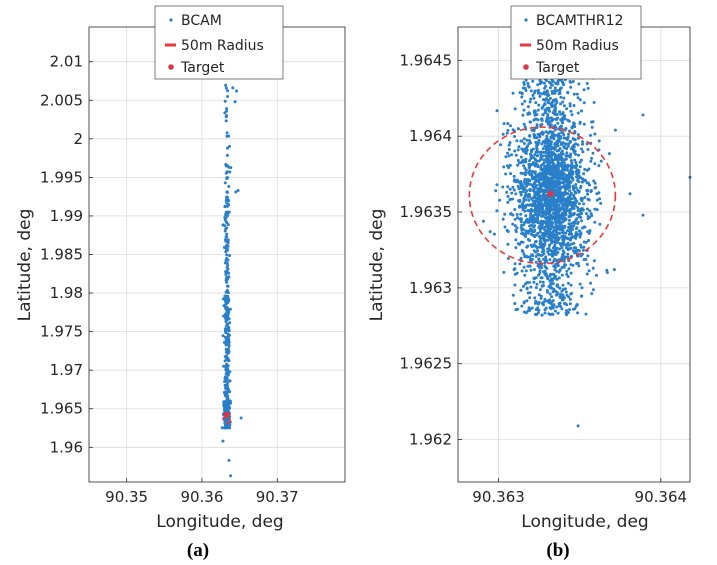  I want to click on legend-radius-label: 50m Radius, so click(222, 46).